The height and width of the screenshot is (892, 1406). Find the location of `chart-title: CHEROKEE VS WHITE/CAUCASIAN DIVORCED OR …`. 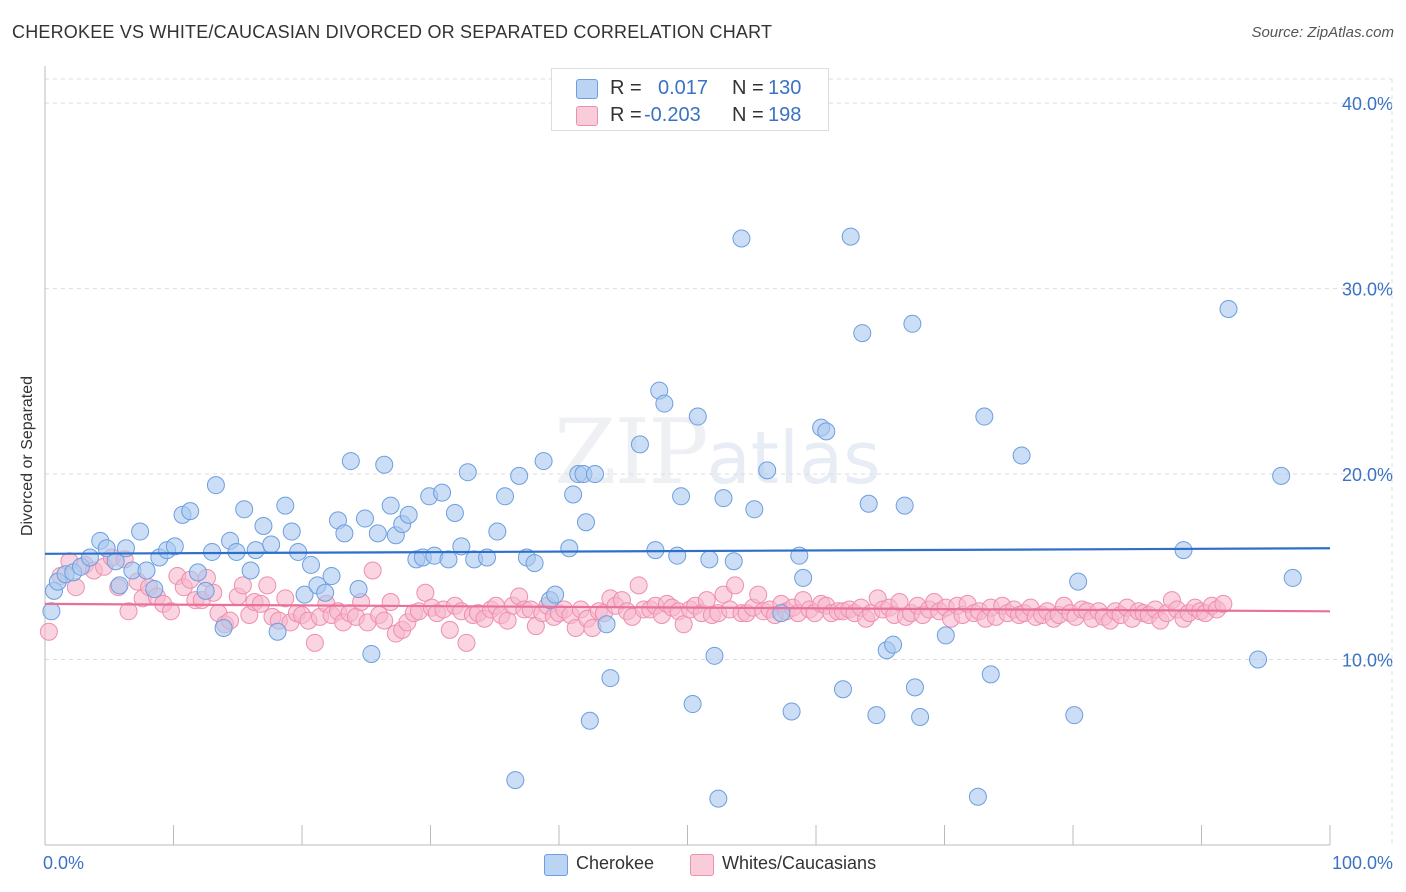

chart-title: CHEROKEE VS WHITE/CAUCASIAN DIVORCED OR … is located at coordinates (392, 32).